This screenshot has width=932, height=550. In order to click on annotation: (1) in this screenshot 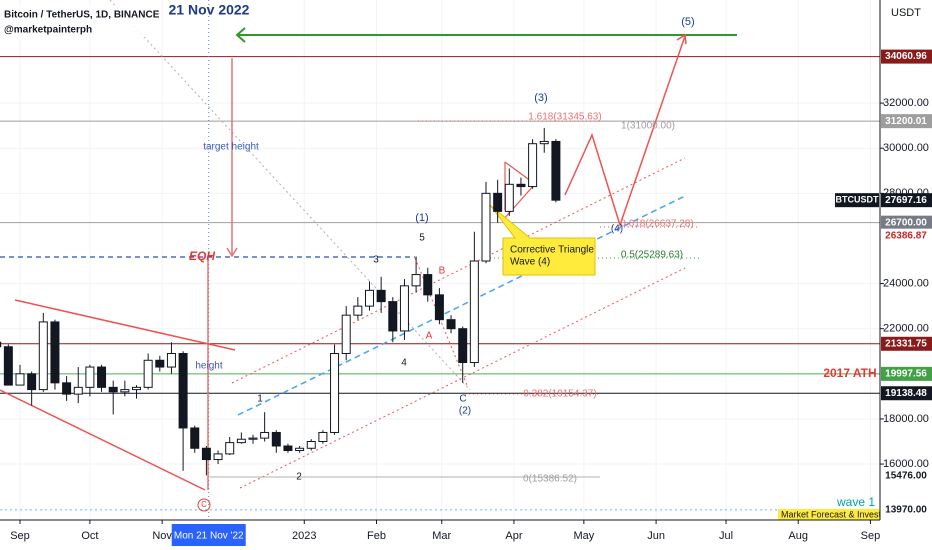, I will do `click(421, 218)`.